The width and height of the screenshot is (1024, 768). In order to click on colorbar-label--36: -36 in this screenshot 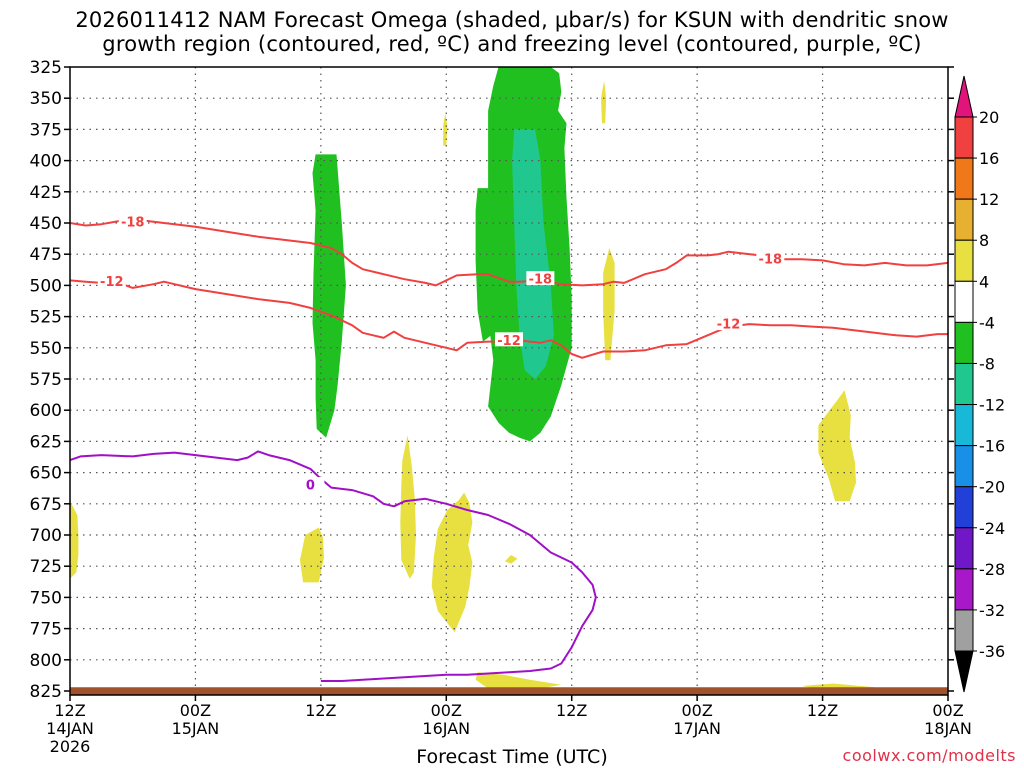, I will do `click(992, 651)`.